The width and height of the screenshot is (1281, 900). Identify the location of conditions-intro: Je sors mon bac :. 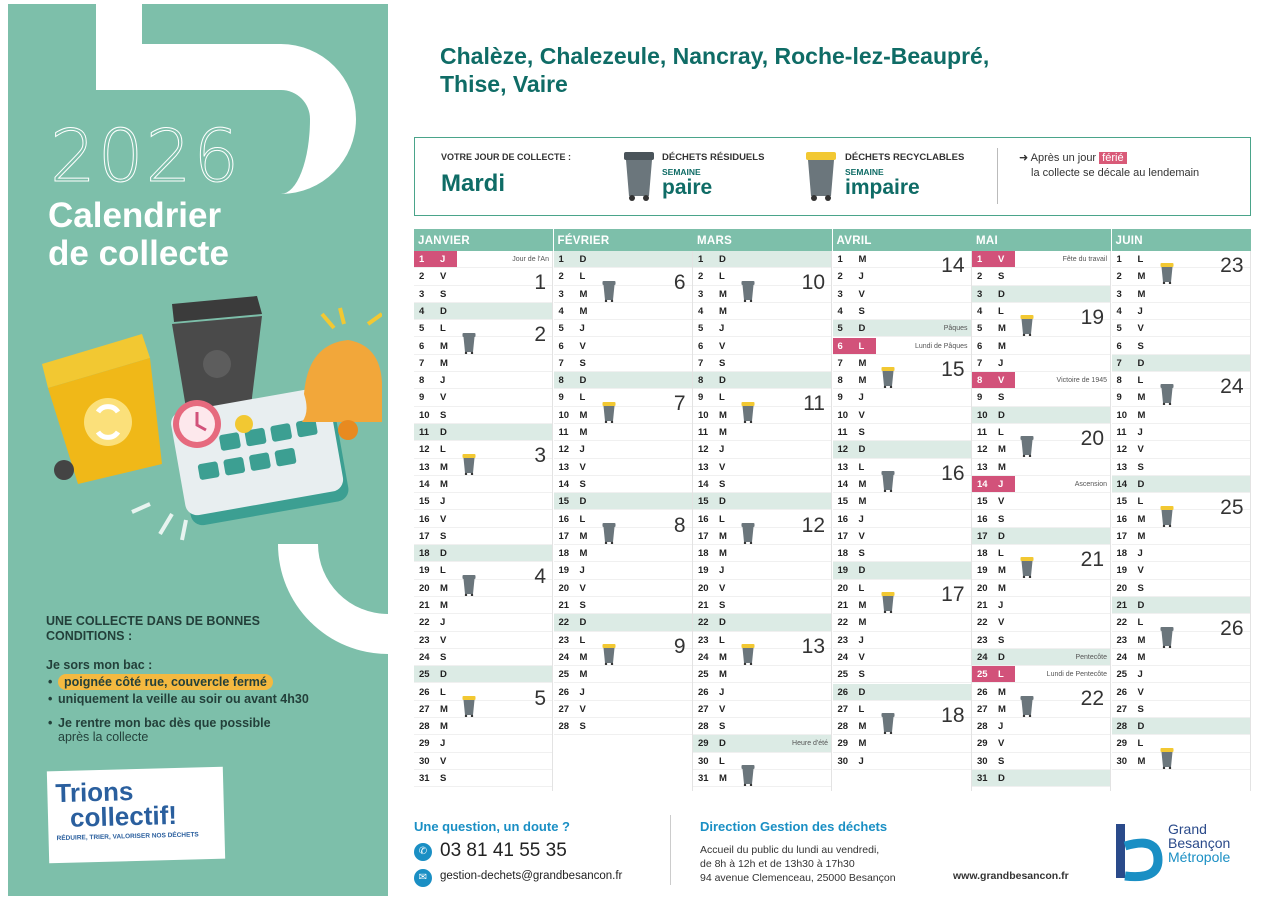
(99, 665).